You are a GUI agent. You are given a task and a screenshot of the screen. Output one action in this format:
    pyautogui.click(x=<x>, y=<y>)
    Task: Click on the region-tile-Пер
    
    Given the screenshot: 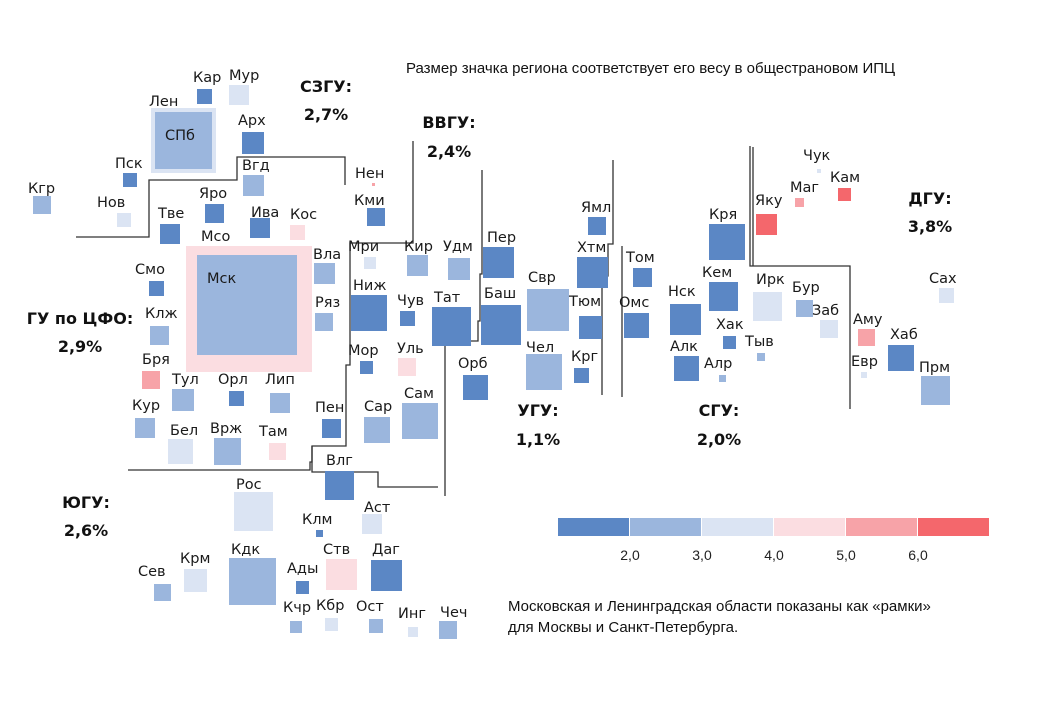 What is the action you would take?
    pyautogui.click(x=498, y=262)
    